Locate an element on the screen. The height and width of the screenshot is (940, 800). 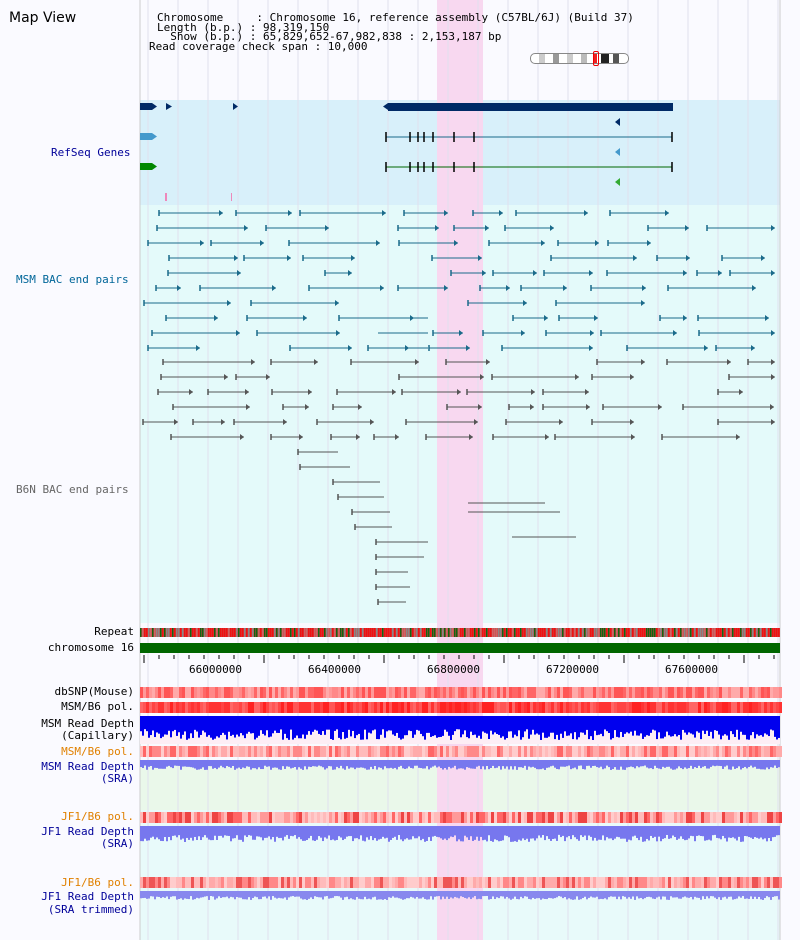
chromosome-ideogram is located at coordinates (579, 58).